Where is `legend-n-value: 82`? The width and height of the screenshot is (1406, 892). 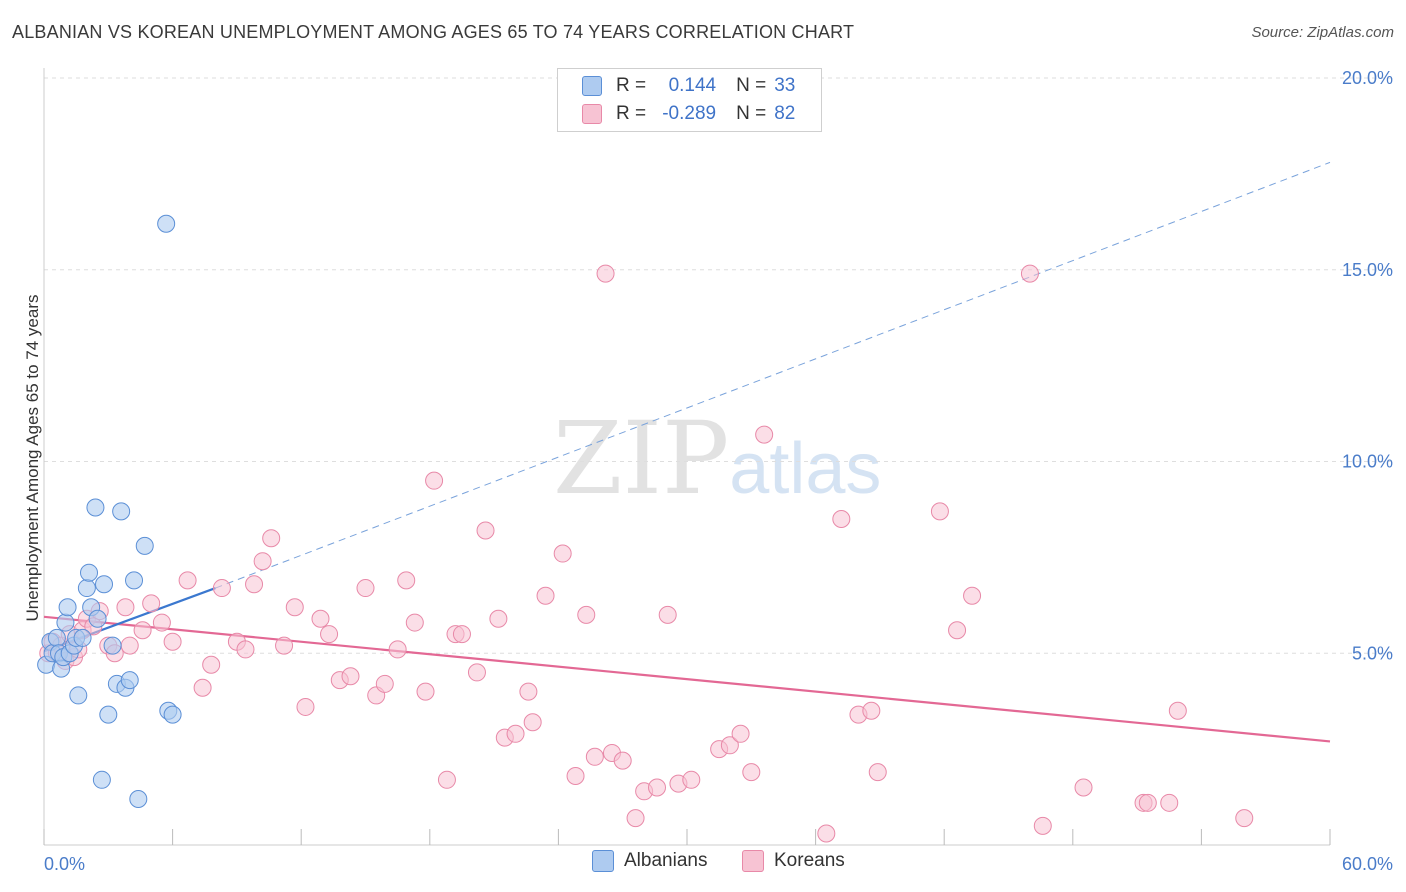
legend-n-value: 82 is located at coordinates (785, 113).